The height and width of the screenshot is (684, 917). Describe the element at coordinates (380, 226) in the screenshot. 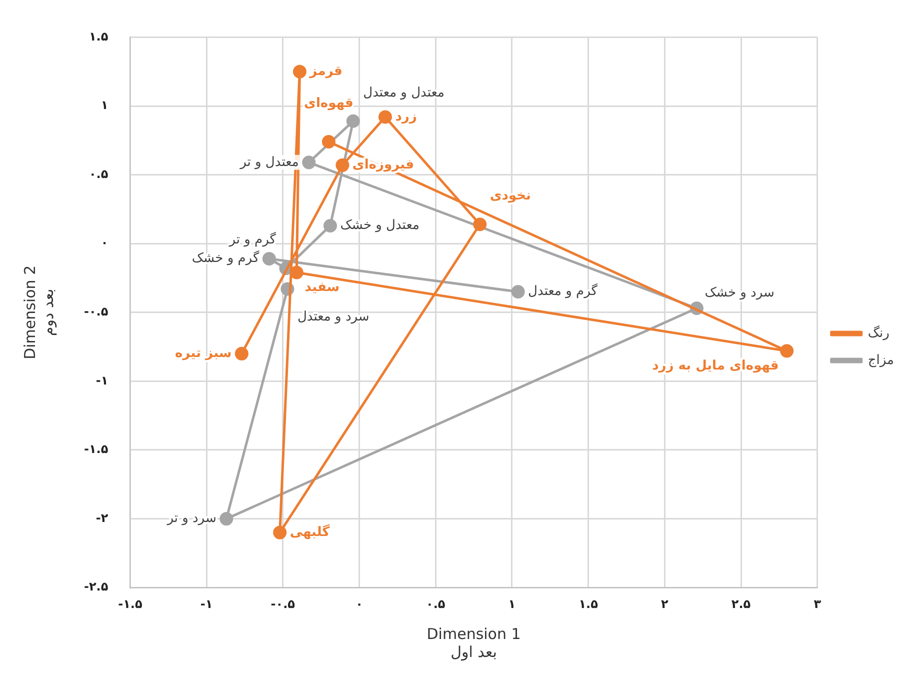

I see `annotation: معتدل و خشک` at that location.